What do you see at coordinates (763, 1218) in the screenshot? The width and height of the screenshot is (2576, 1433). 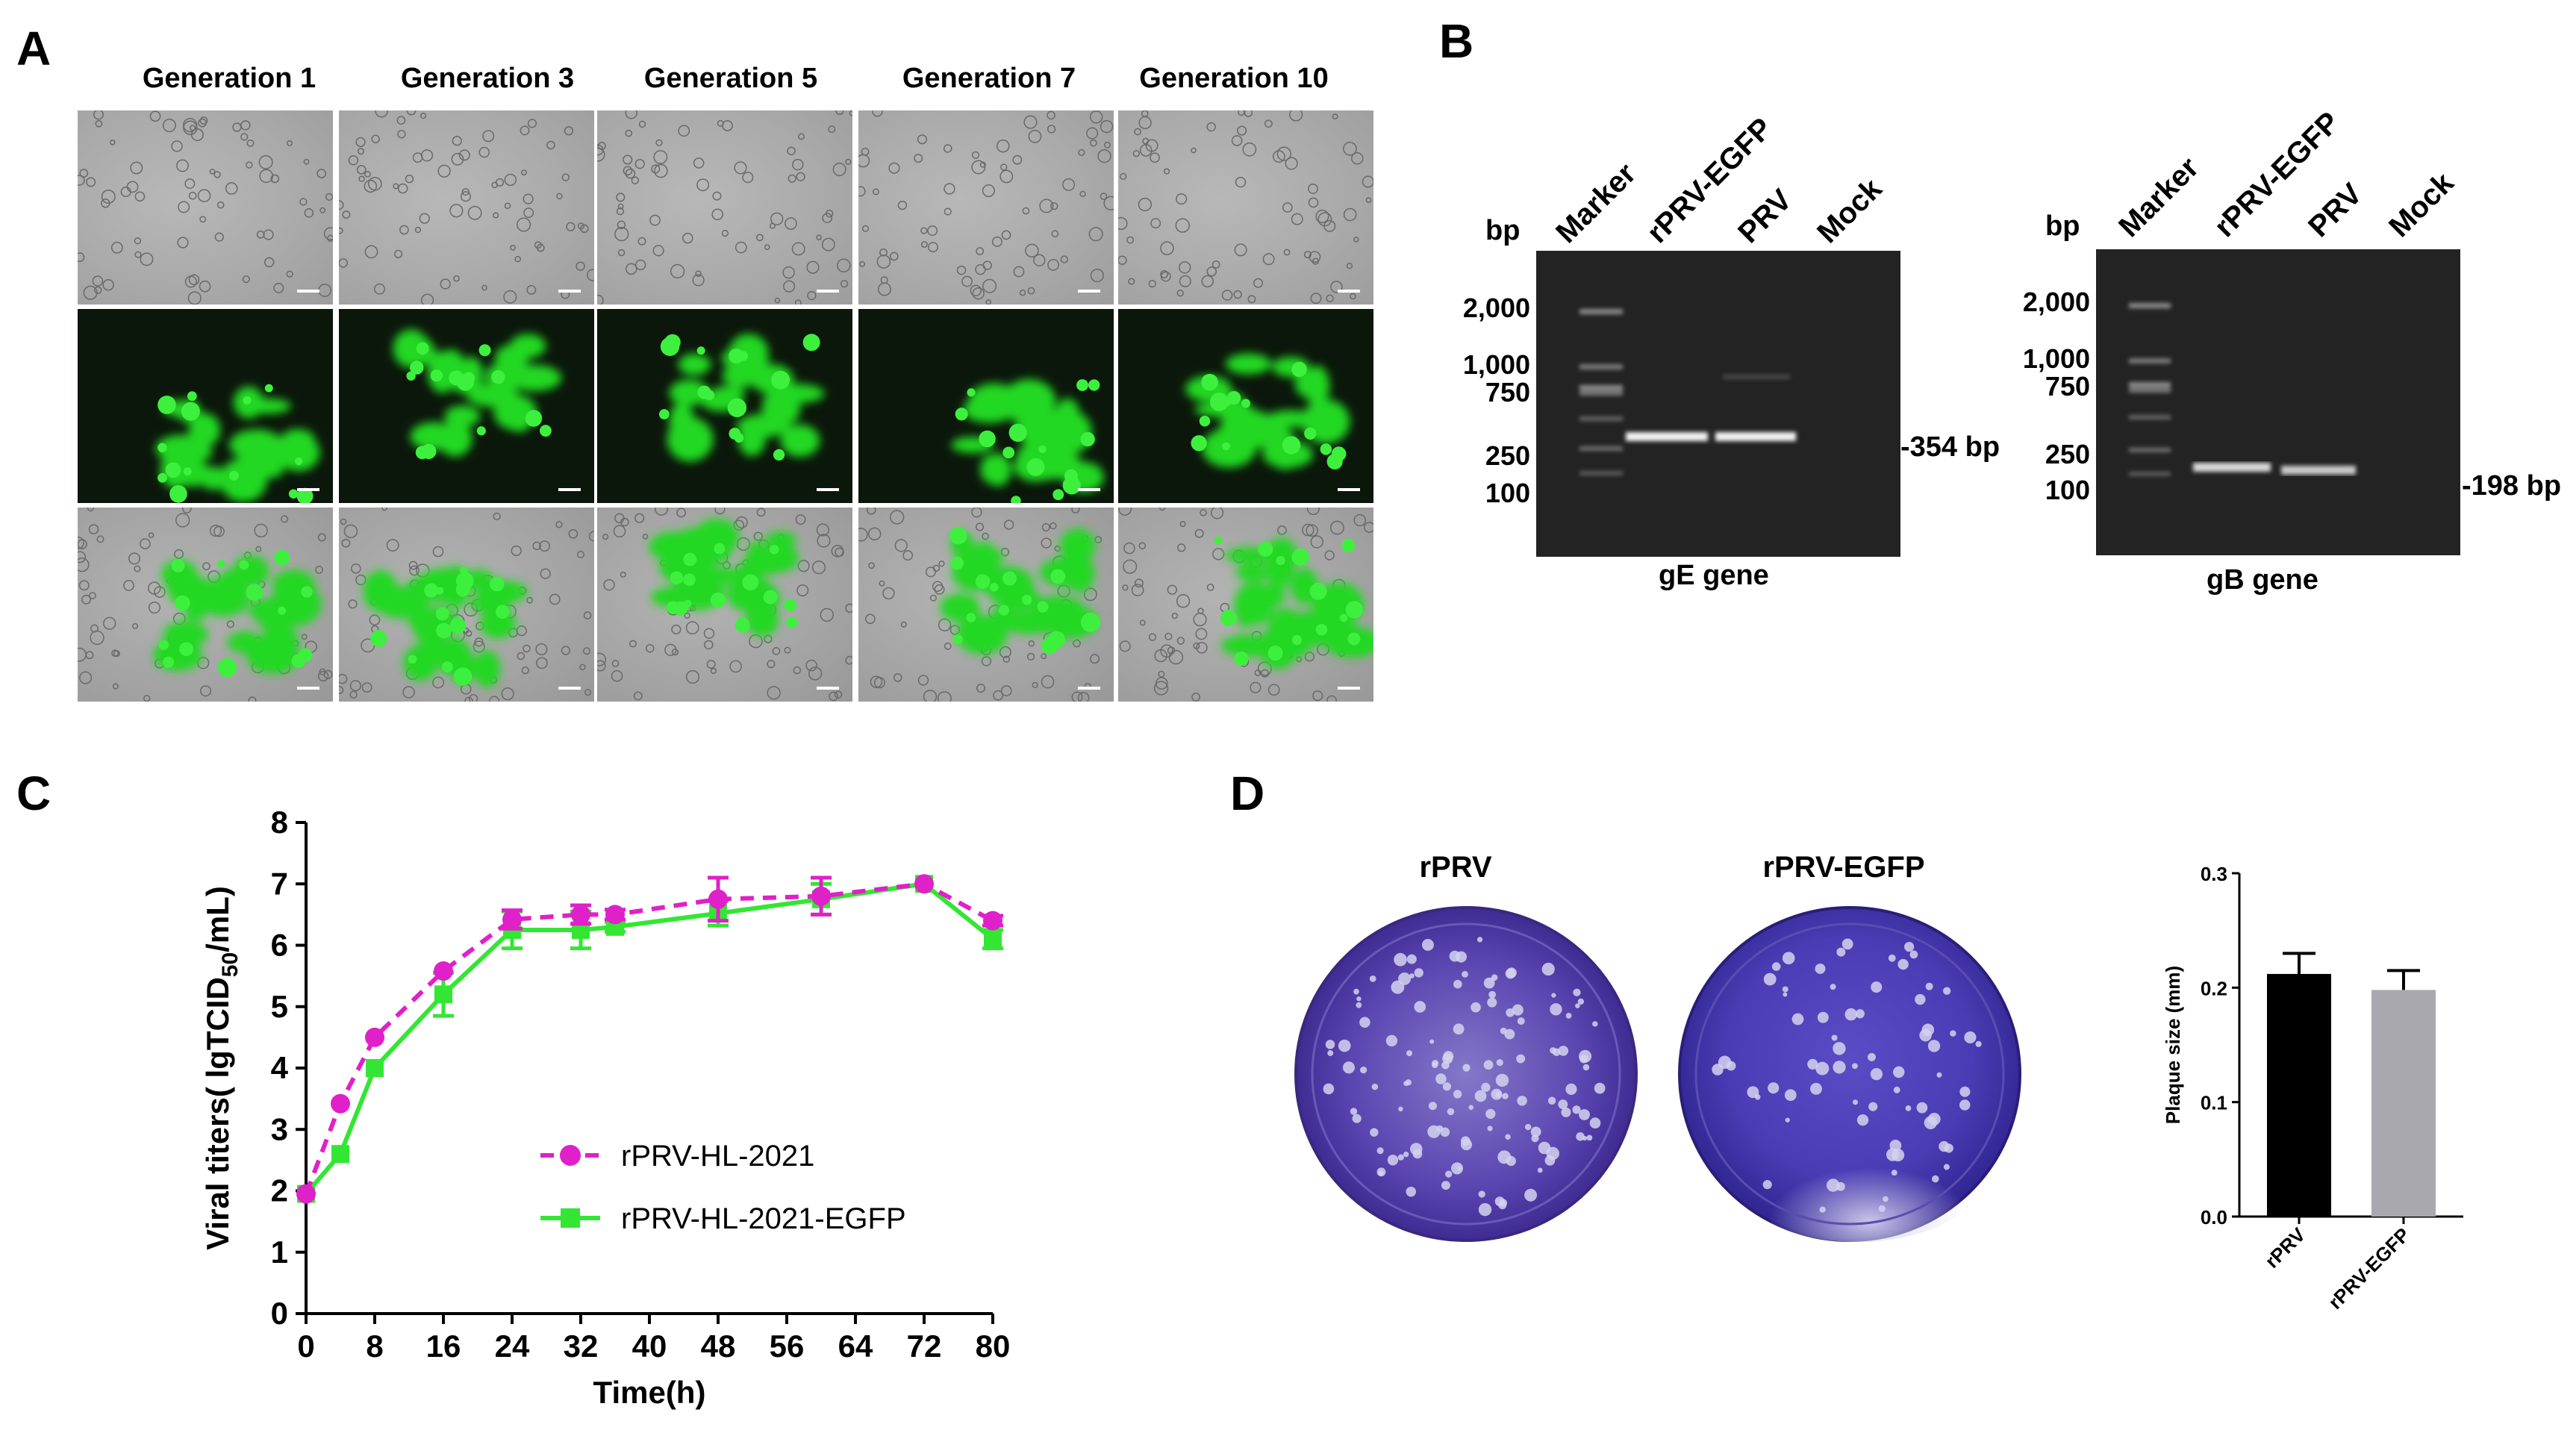 I see `legend-label: rPRV-HL-2021-EGFP` at bounding box center [763, 1218].